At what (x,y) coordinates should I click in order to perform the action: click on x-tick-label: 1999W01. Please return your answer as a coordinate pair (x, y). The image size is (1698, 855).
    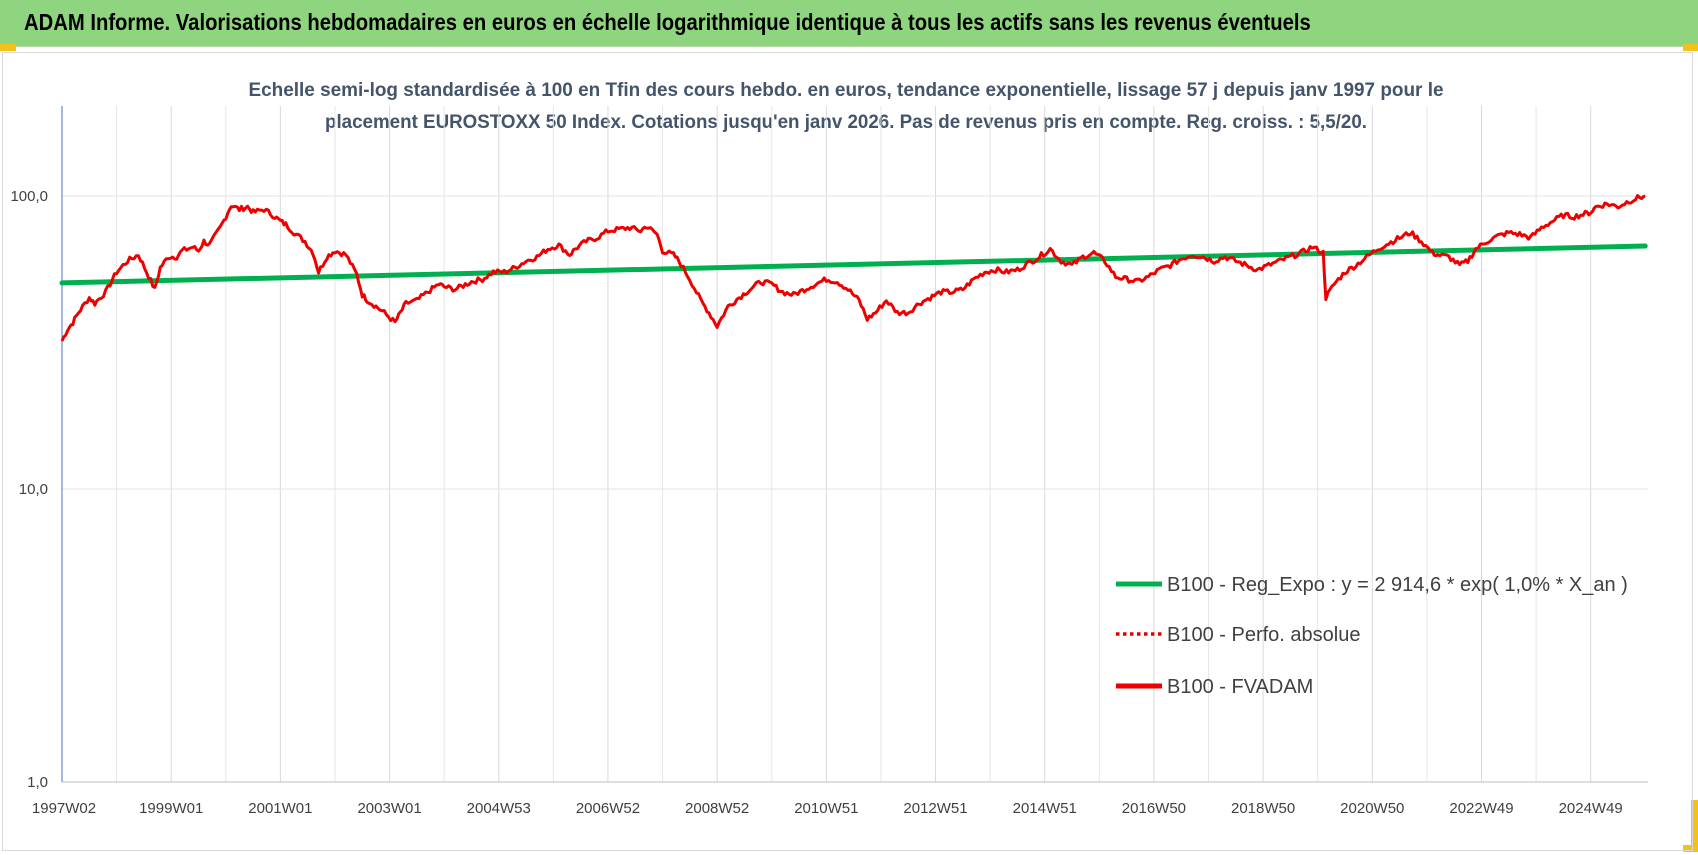
    Looking at the image, I should click on (171, 808).